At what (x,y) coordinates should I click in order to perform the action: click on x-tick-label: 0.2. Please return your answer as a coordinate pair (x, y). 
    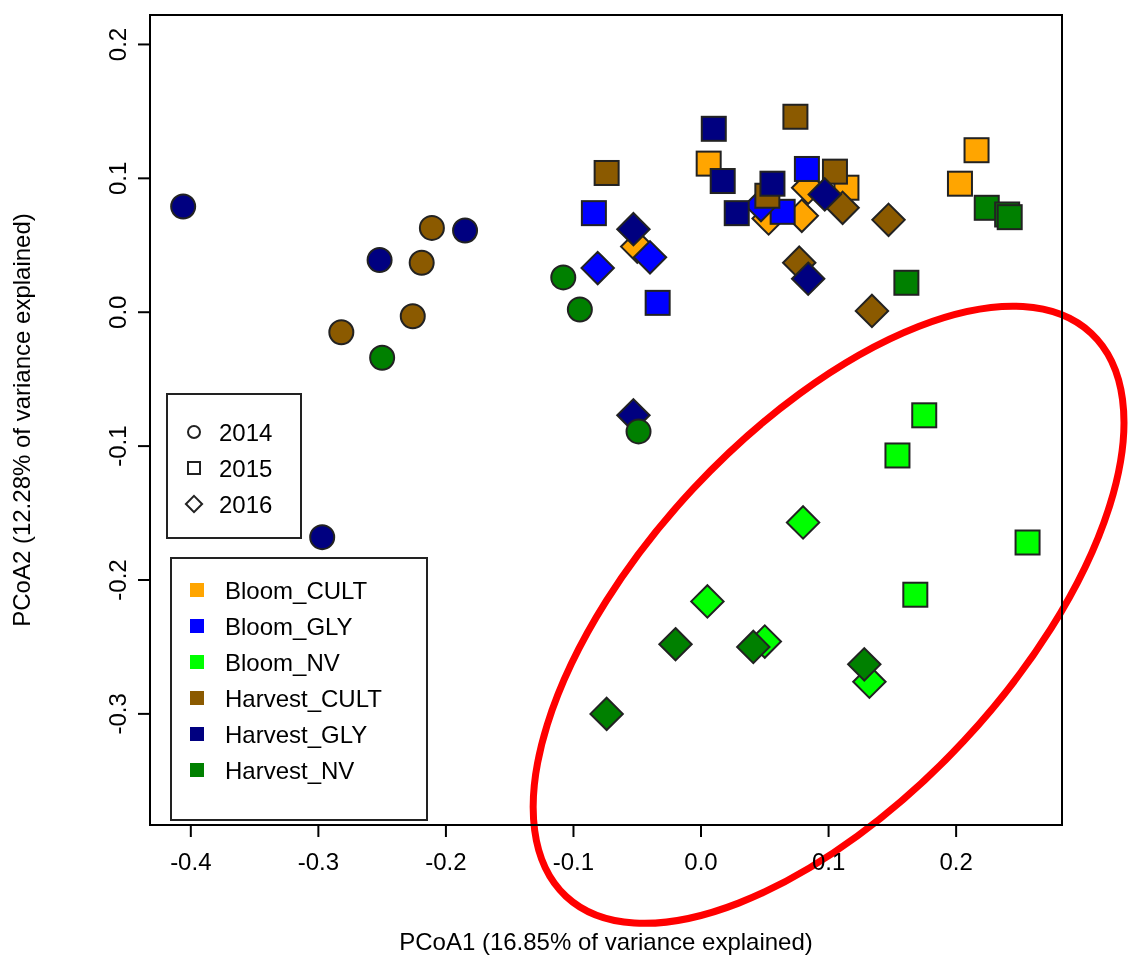
    Looking at the image, I should click on (956, 861).